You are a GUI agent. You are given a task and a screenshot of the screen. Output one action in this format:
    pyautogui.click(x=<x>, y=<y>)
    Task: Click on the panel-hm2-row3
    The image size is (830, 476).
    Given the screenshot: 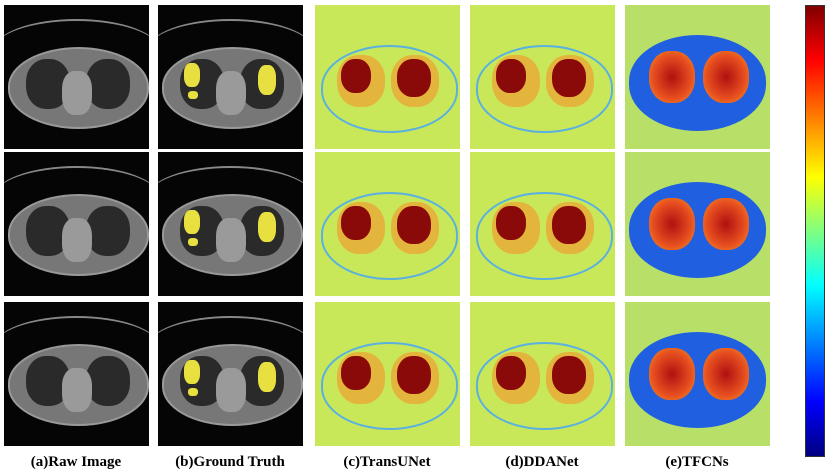 What is the action you would take?
    pyautogui.click(x=542, y=374)
    